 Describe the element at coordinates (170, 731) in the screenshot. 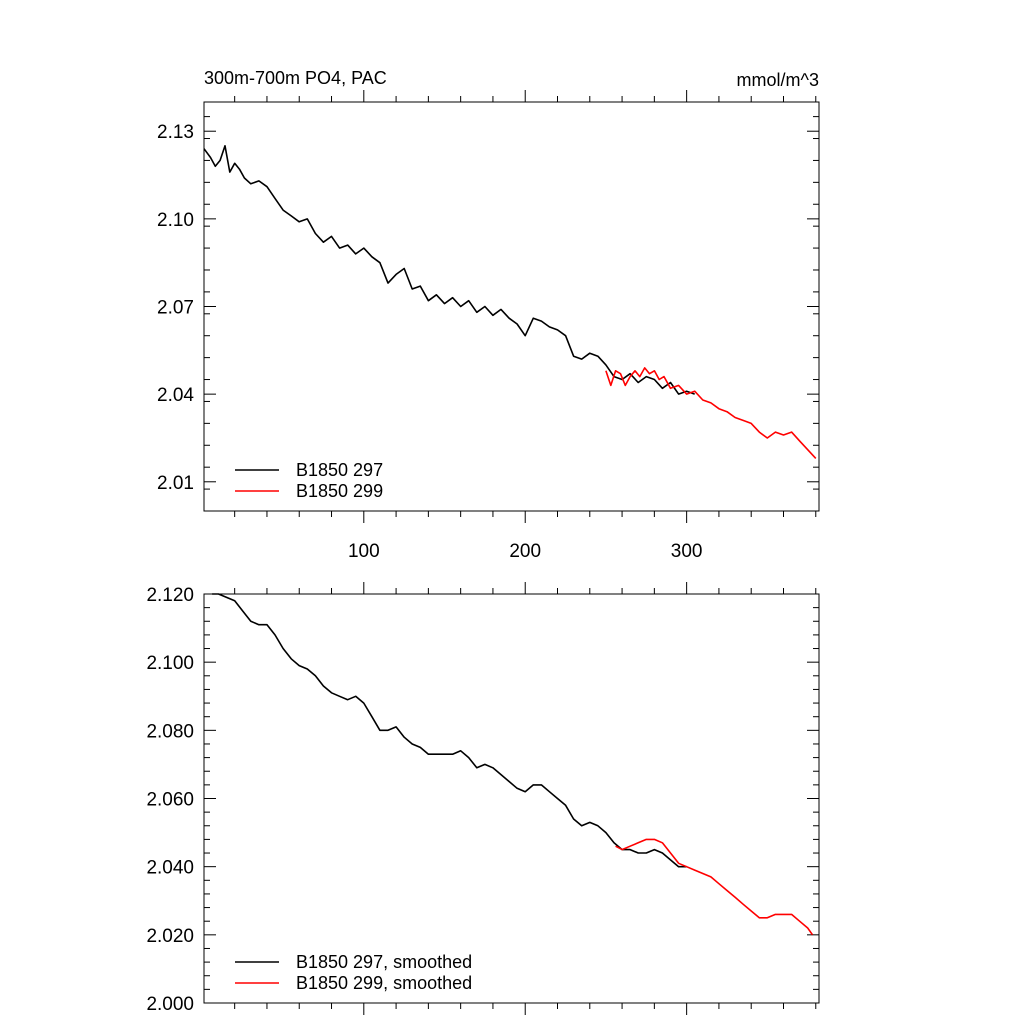

I see `bottom-y-tick-label: 2.080` at that location.